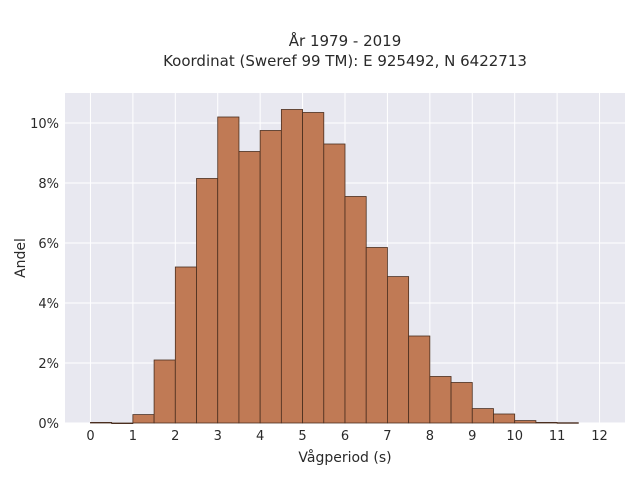 The image size is (640, 480). Describe the element at coordinates (133, 436) in the screenshot. I see `x-tick-label: 1` at that location.